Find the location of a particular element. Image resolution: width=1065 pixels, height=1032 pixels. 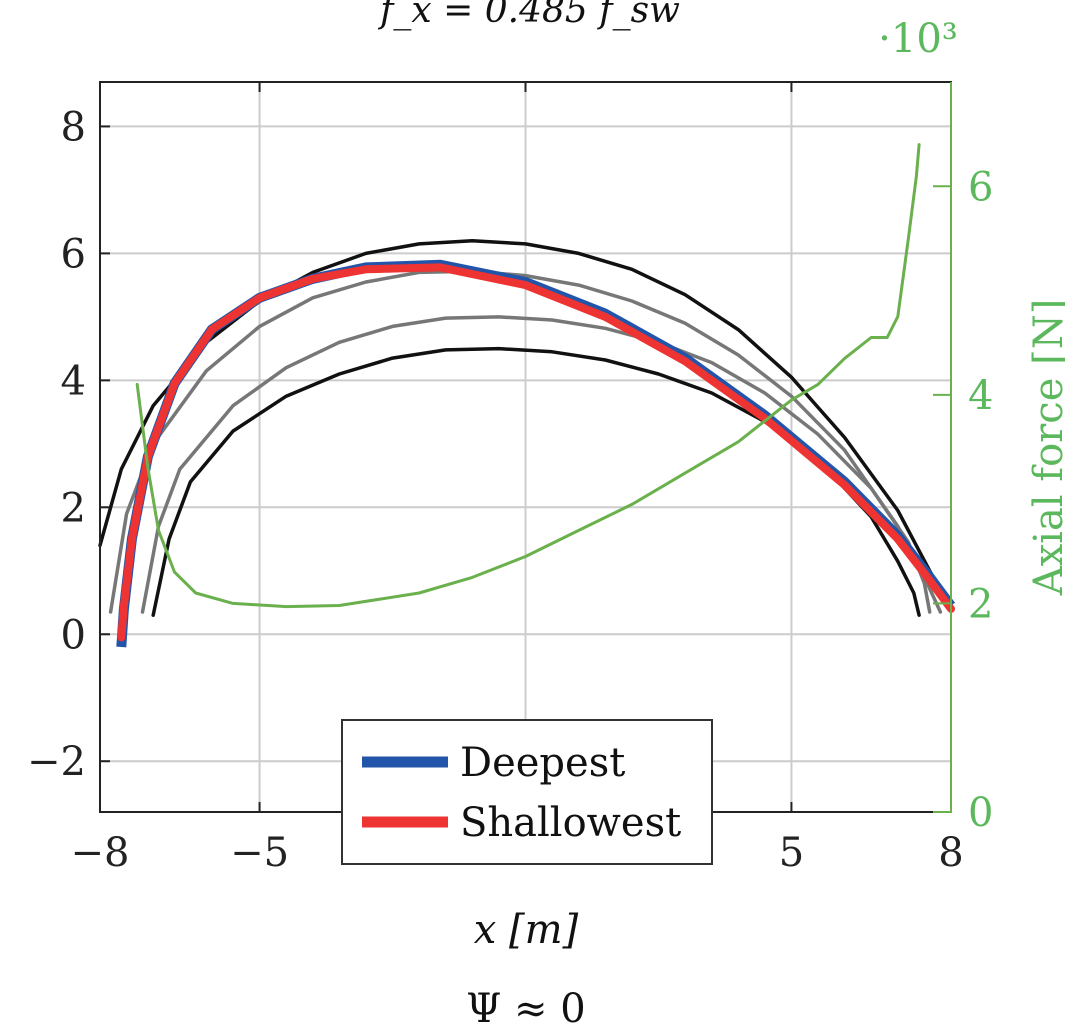

y-tick-label: 4 is located at coordinates (73, 381).